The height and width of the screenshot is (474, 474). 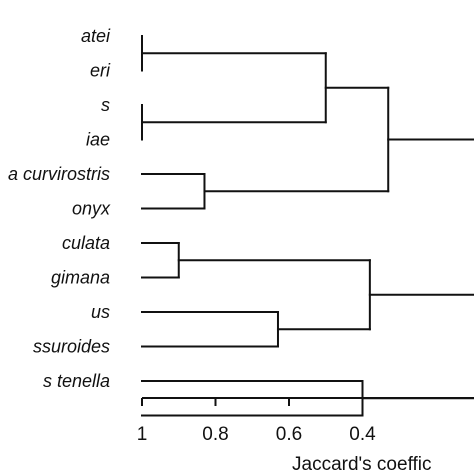 What do you see at coordinates (105, 105) in the screenshot?
I see `leaf-label: s` at bounding box center [105, 105].